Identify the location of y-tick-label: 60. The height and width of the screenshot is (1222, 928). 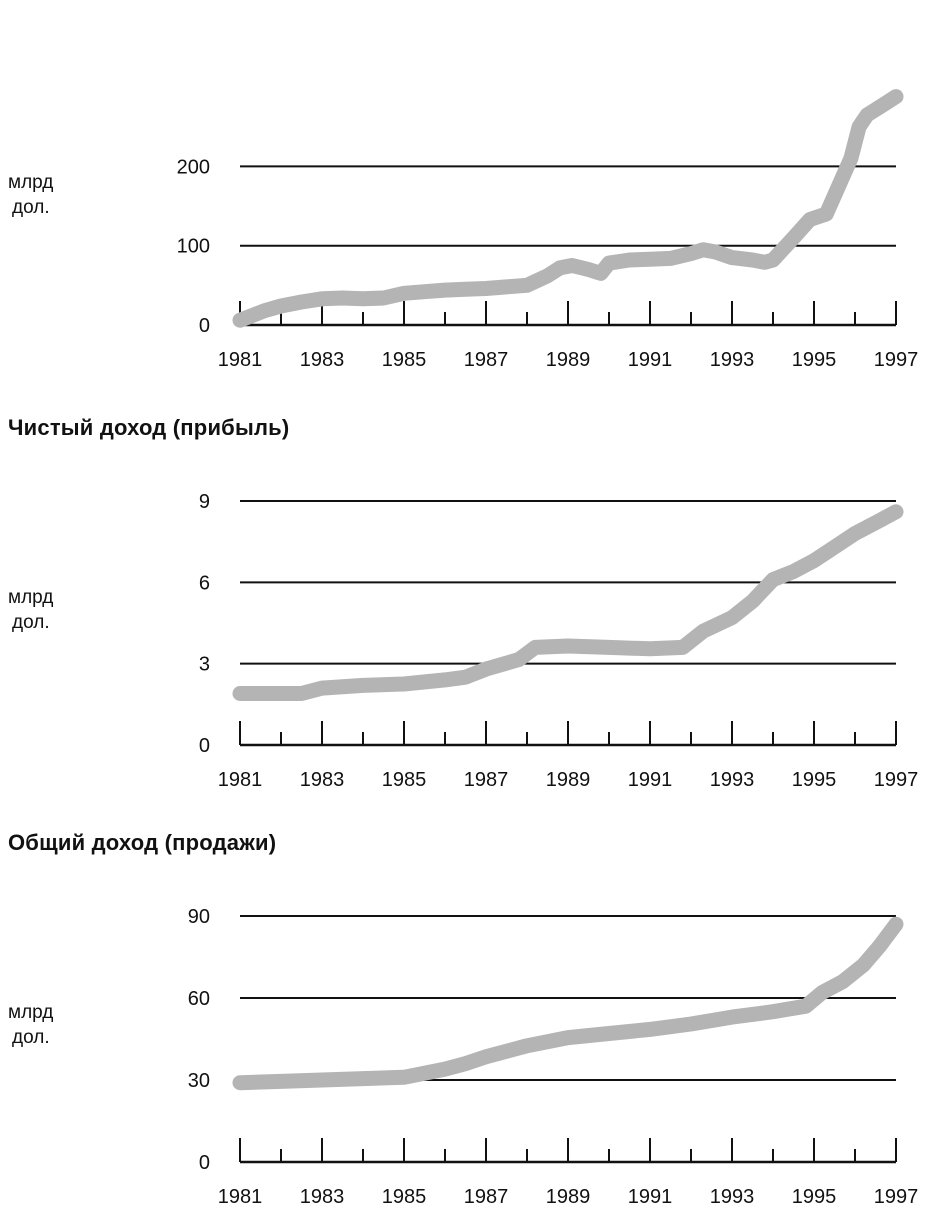
(199, 999).